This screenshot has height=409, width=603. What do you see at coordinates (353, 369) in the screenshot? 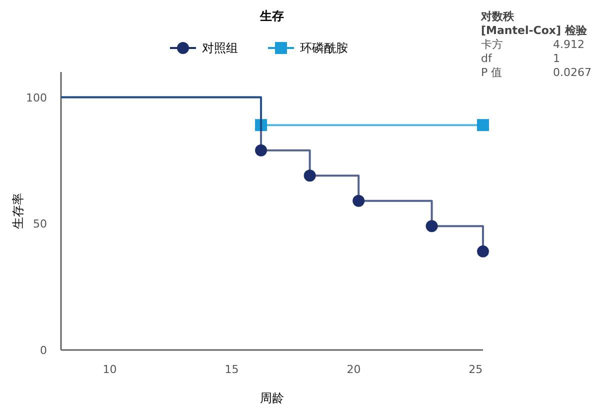
I see `x-tick-label: 20` at bounding box center [353, 369].